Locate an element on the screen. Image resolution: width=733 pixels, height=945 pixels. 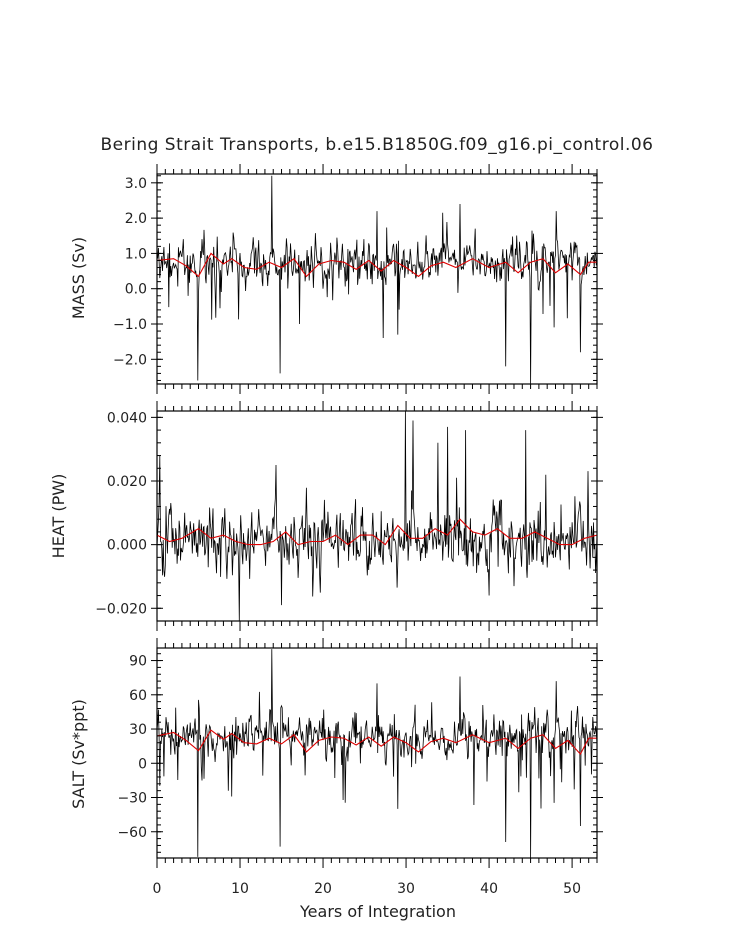
mass-y-tick-label: 1.0 is located at coordinates (136, 254).